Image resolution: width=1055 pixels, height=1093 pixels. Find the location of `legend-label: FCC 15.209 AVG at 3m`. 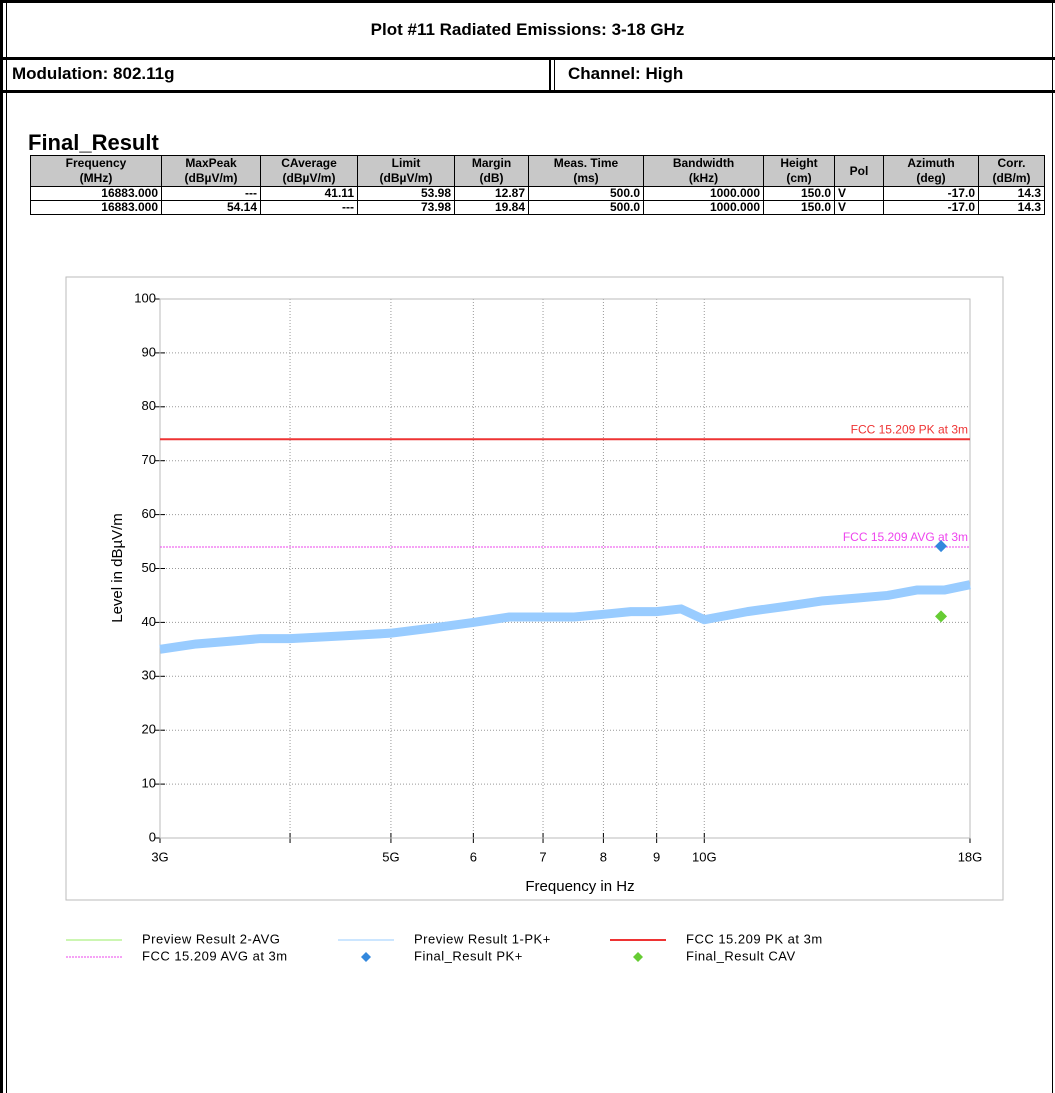

legend-label: FCC 15.209 AVG at 3m is located at coordinates (215, 955).